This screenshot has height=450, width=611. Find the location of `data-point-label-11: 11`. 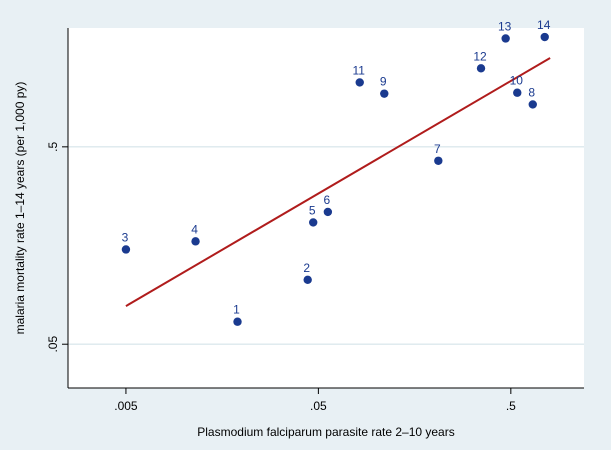

data-point-label-11: 11 is located at coordinates (358, 70).